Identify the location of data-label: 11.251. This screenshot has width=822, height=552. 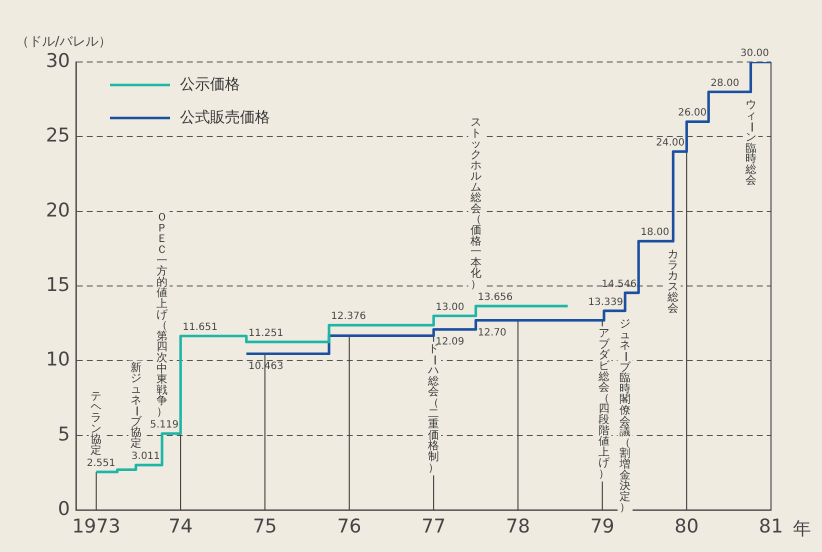
(266, 333).